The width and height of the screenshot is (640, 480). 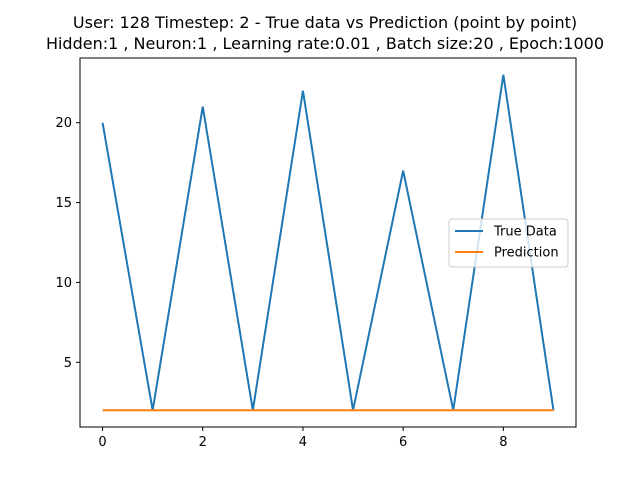 What do you see at coordinates (203, 442) in the screenshot?
I see `x-tick-label: 2` at bounding box center [203, 442].